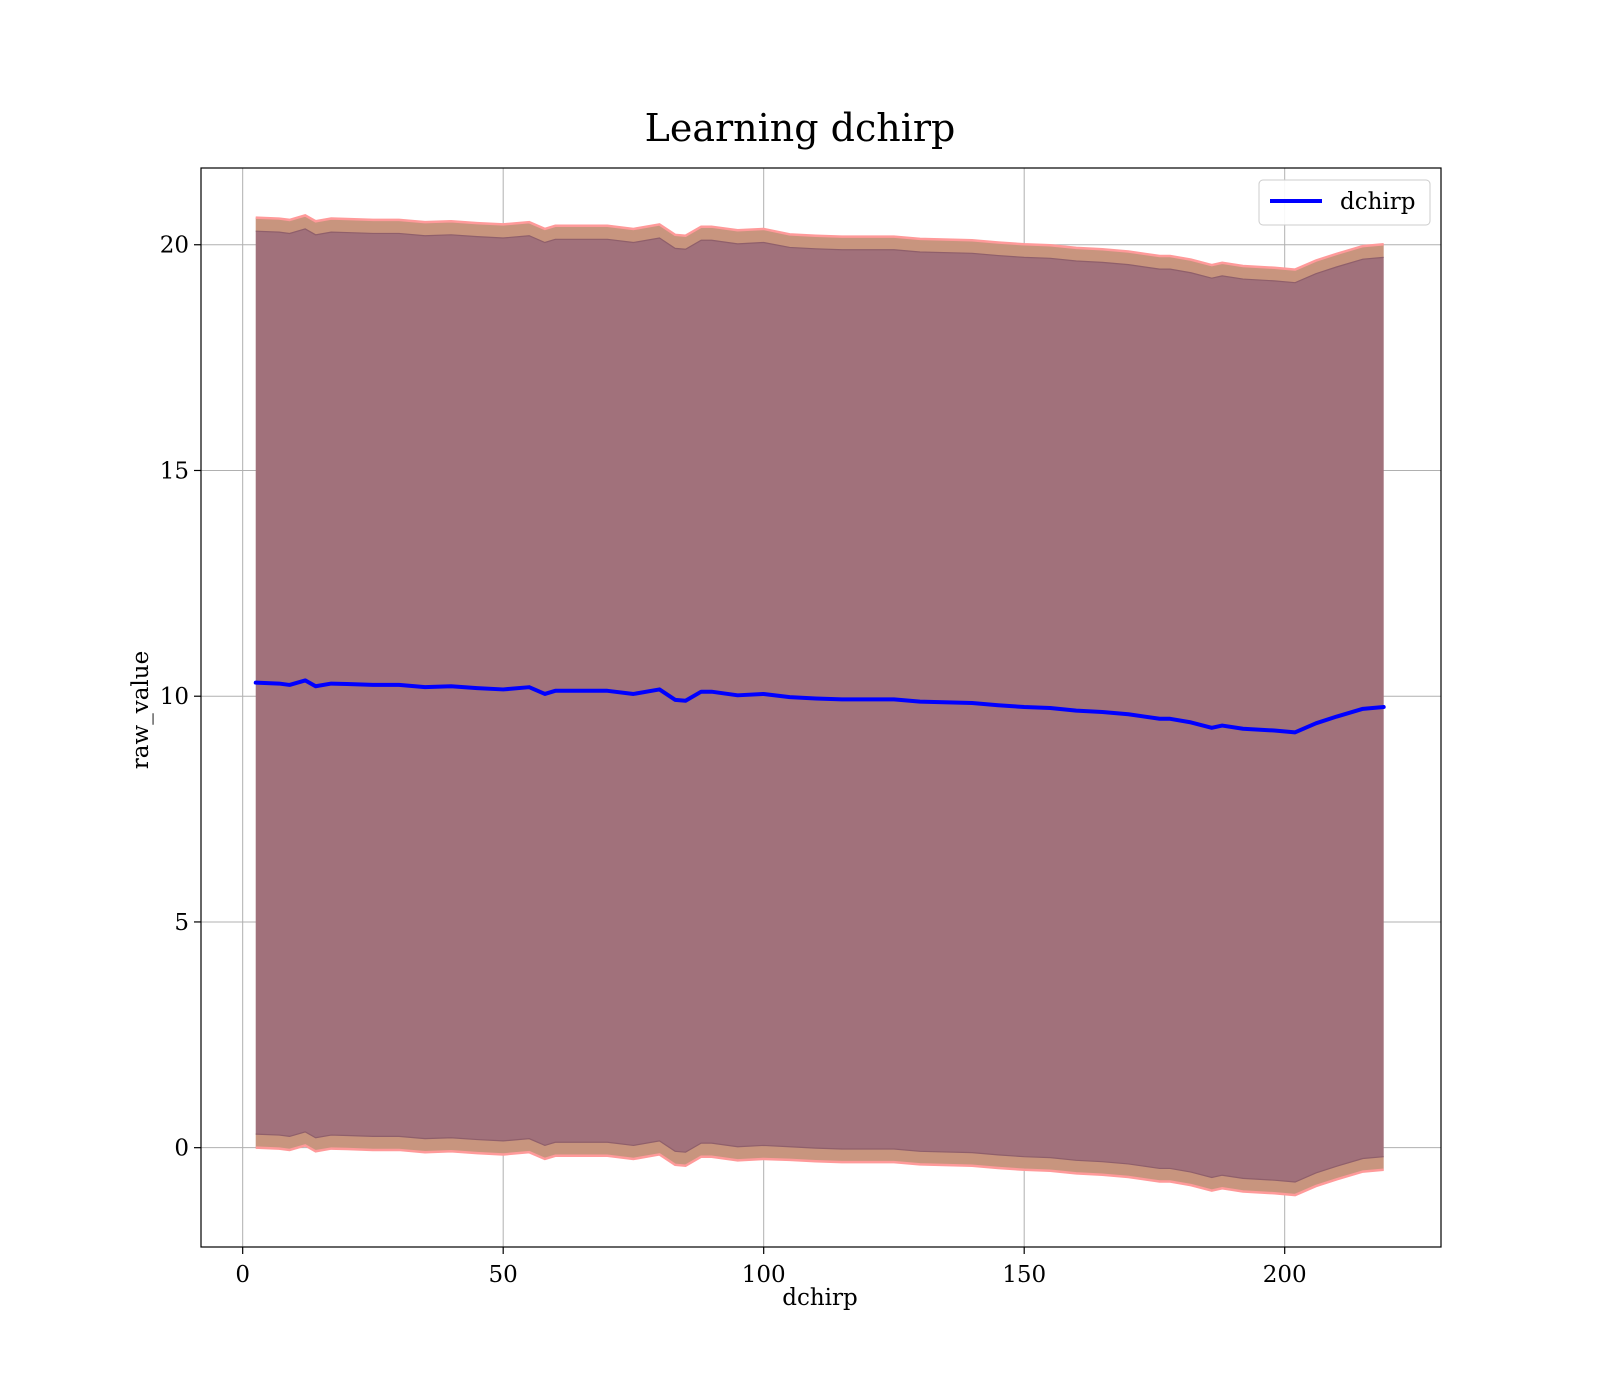 The height and width of the screenshot is (1400, 1600). I want to click on x-tick-label: 100, so click(764, 1275).